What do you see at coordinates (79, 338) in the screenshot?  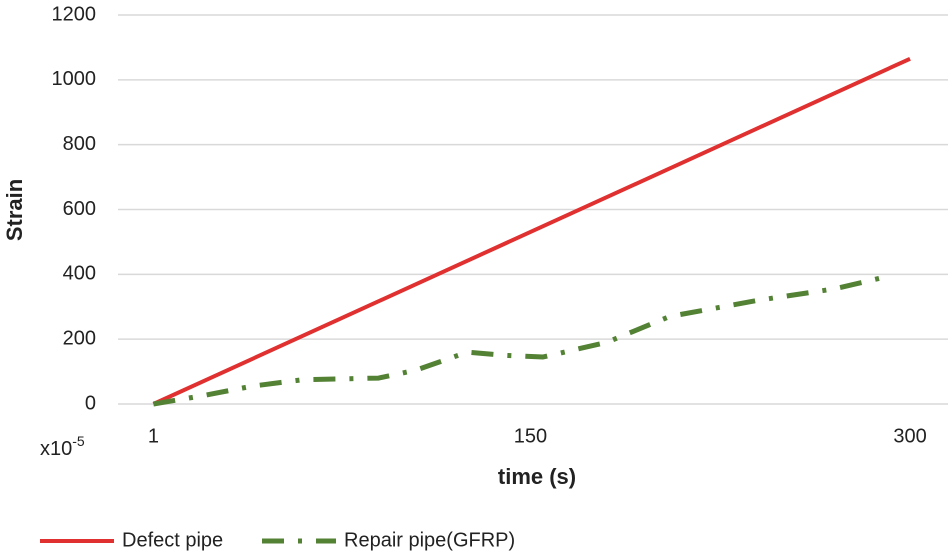 I see `y-tick-label: 200` at bounding box center [79, 338].